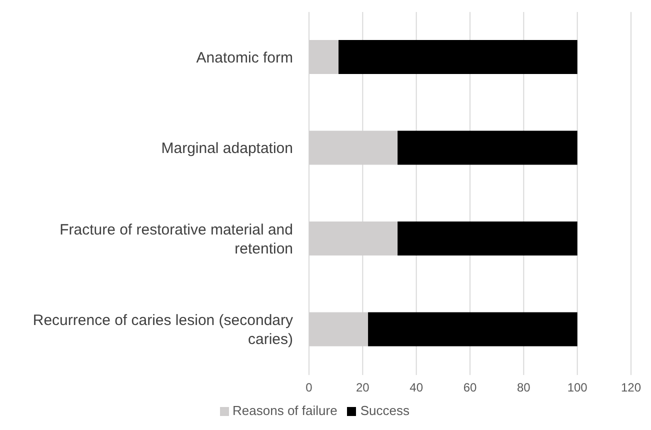  I want to click on y-tick-label: Anatomic form, so click(244, 57).